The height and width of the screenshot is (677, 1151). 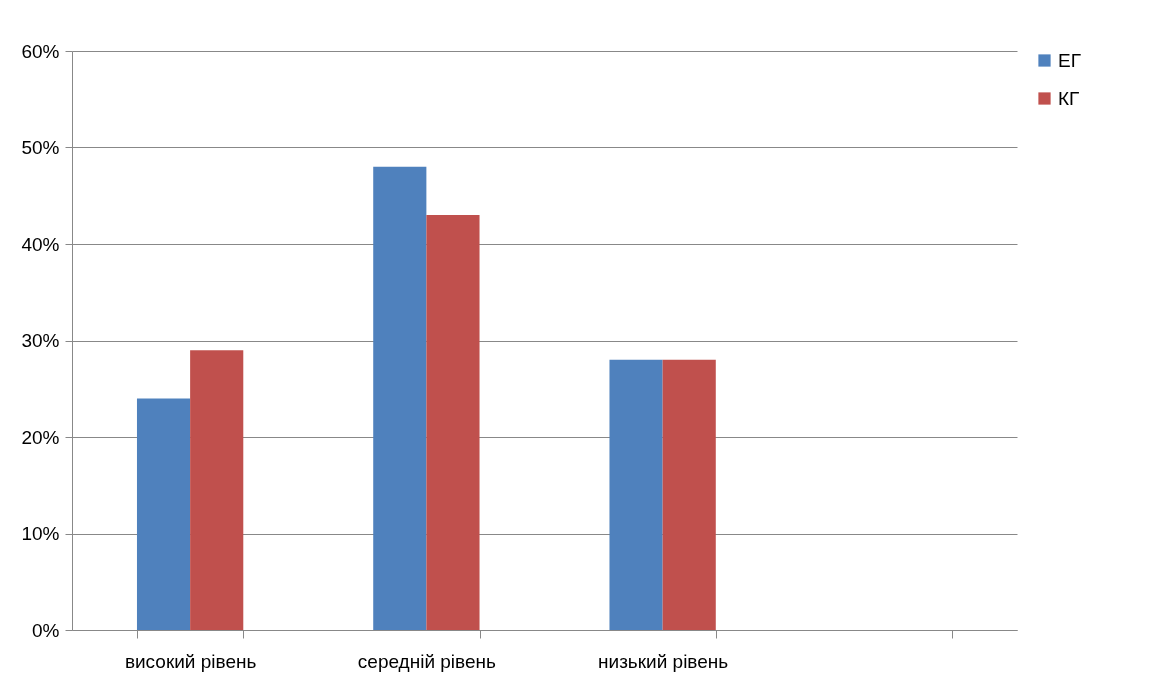 What do you see at coordinates (663, 661) in the screenshot?
I see `x-tick-label: низький рівень` at bounding box center [663, 661].